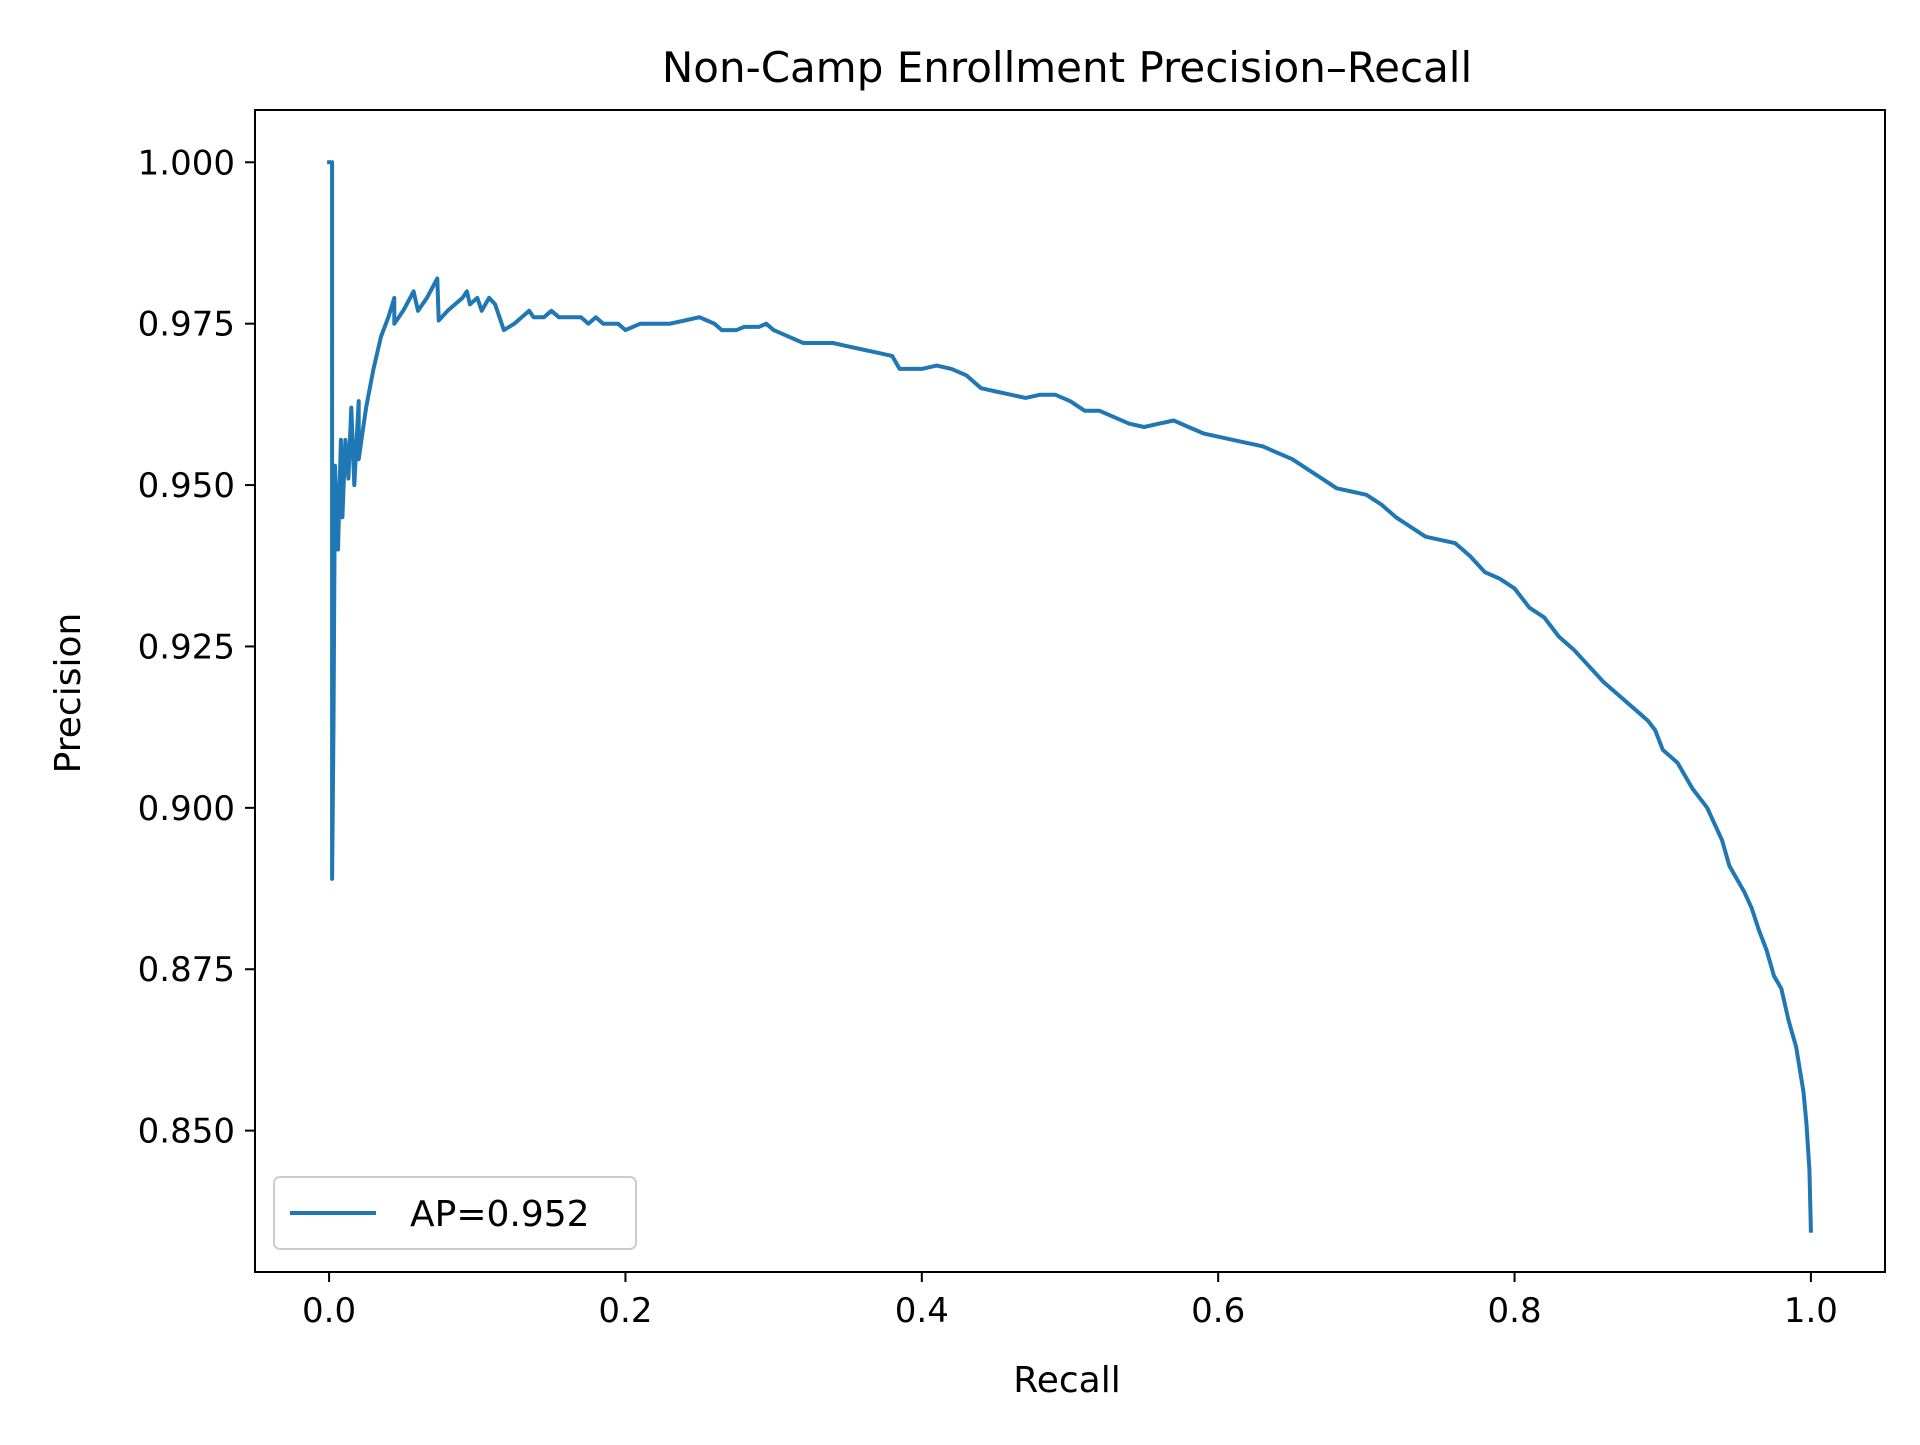  Describe the element at coordinates (500, 1214) in the screenshot. I see `legend-entry-label: AP=0.952` at that location.